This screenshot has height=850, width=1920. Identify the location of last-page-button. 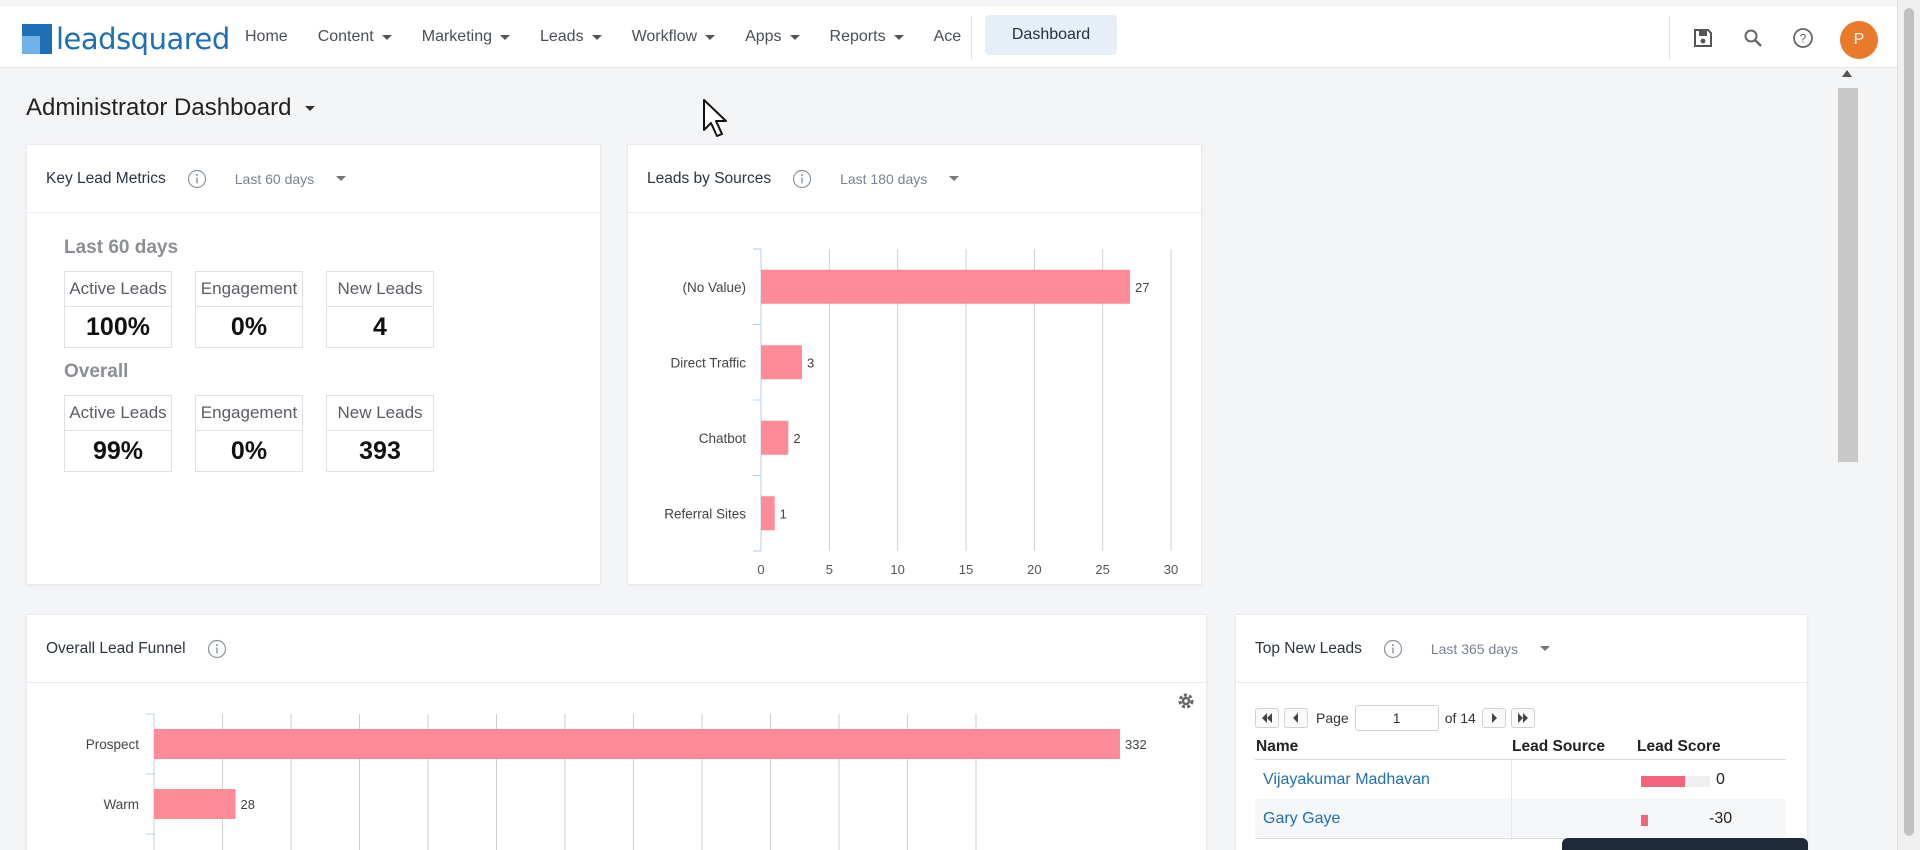
(1522, 718).